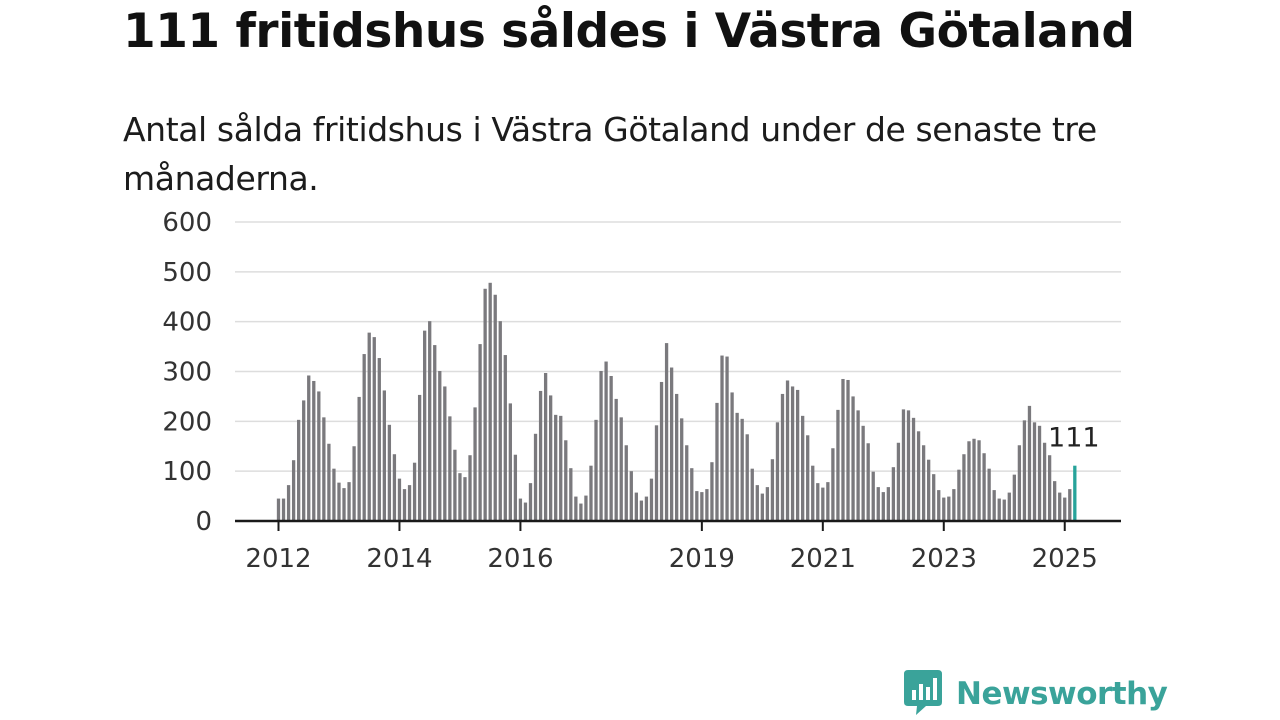 This screenshot has height=720, width=1280. What do you see at coordinates (187, 323) in the screenshot?
I see `y-tick-label: 400` at bounding box center [187, 323].